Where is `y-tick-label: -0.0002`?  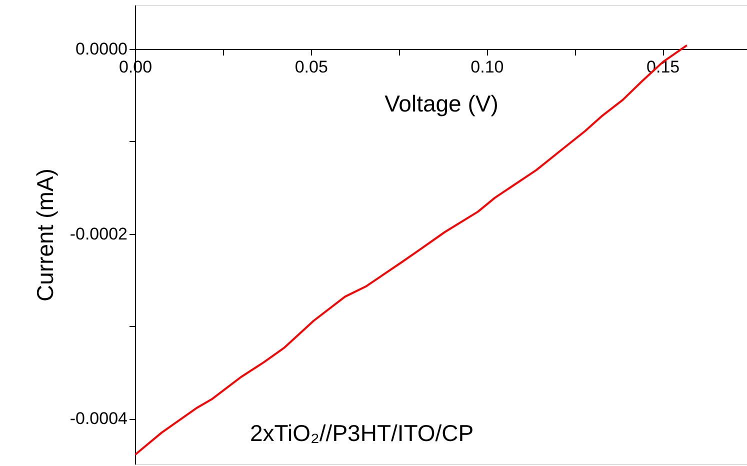
y-tick-label: -0.0002 is located at coordinates (99, 234).